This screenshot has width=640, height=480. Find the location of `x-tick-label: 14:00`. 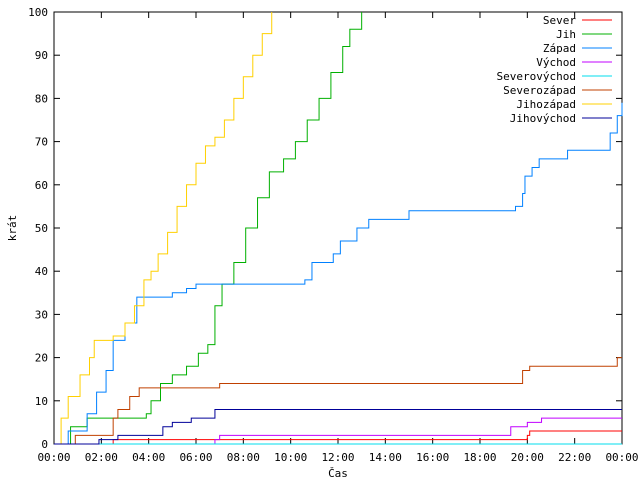

x-tick-label: 14:00 is located at coordinates (385, 457).